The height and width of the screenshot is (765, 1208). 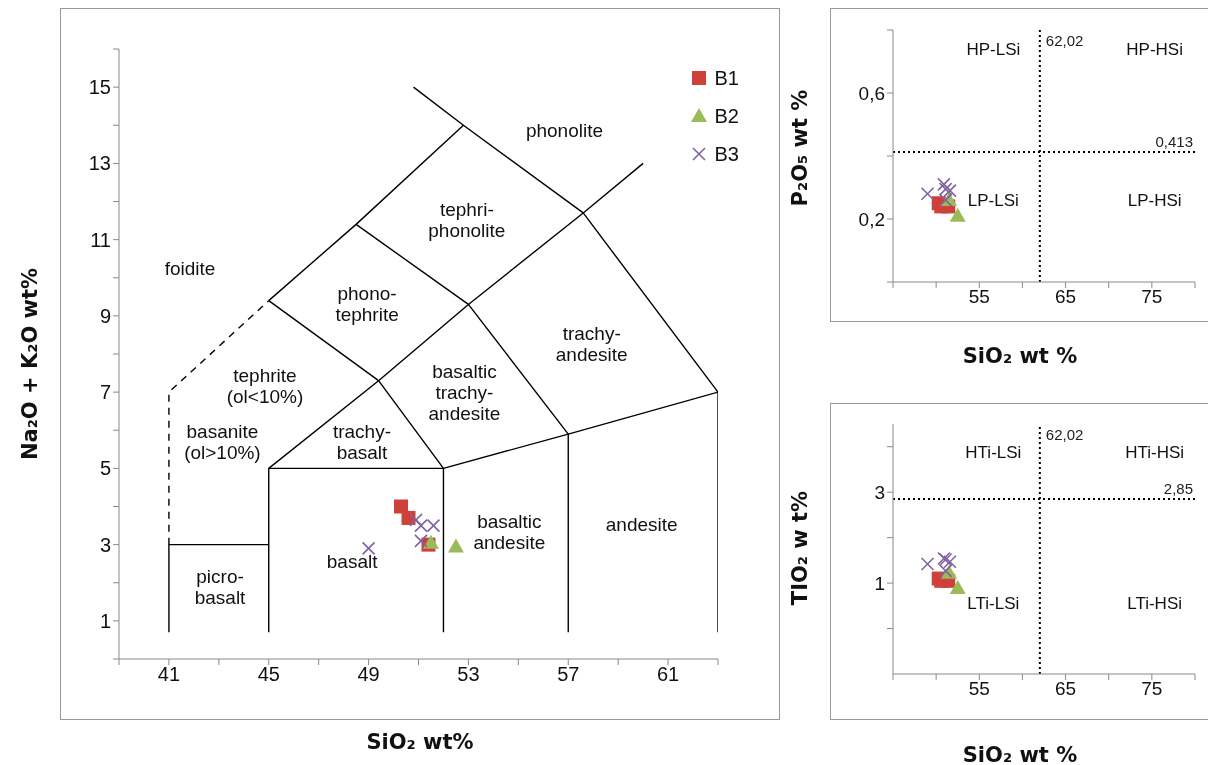 What do you see at coordinates (169, 674) in the screenshot?
I see `x-tick-label: 41` at bounding box center [169, 674].